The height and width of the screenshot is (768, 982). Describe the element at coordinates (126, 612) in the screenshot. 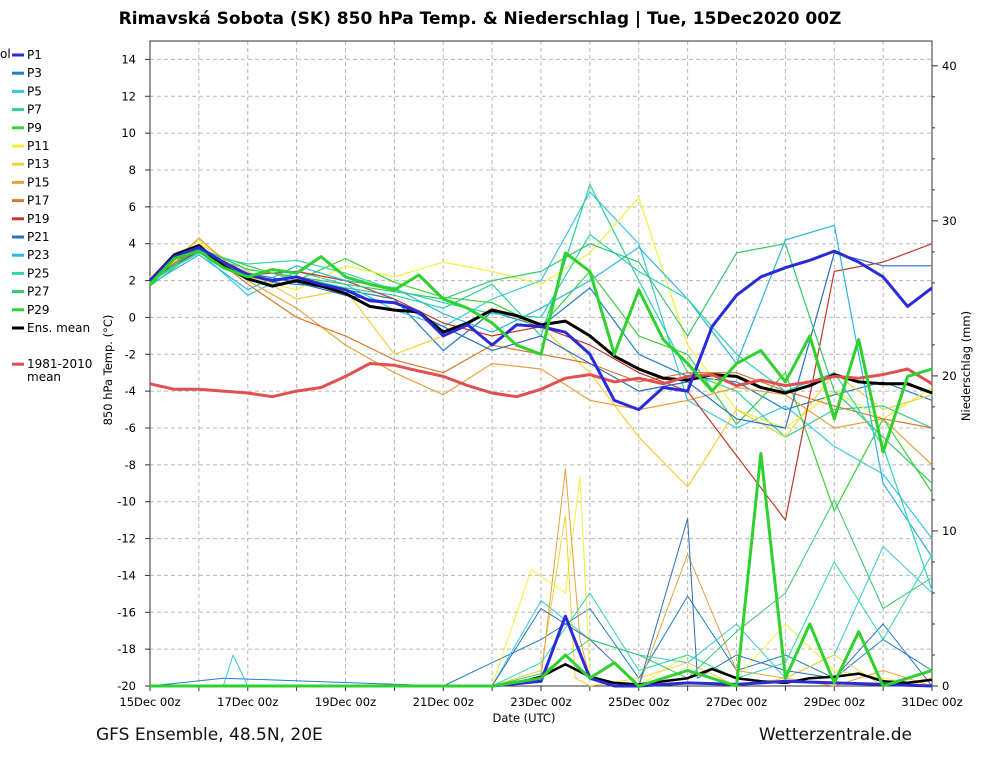

I see `y-tick-label: -16` at that location.